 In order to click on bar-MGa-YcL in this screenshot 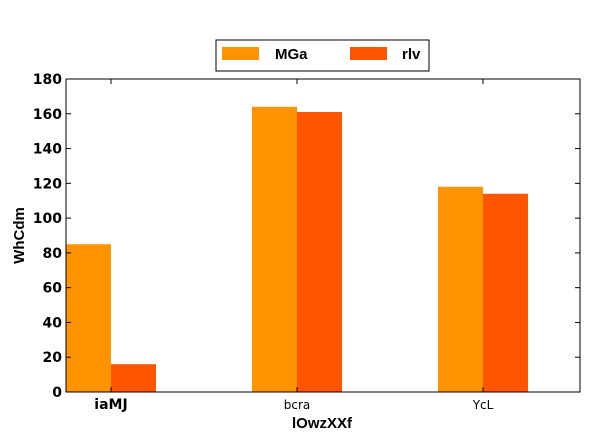, I will do `click(460, 289)`.